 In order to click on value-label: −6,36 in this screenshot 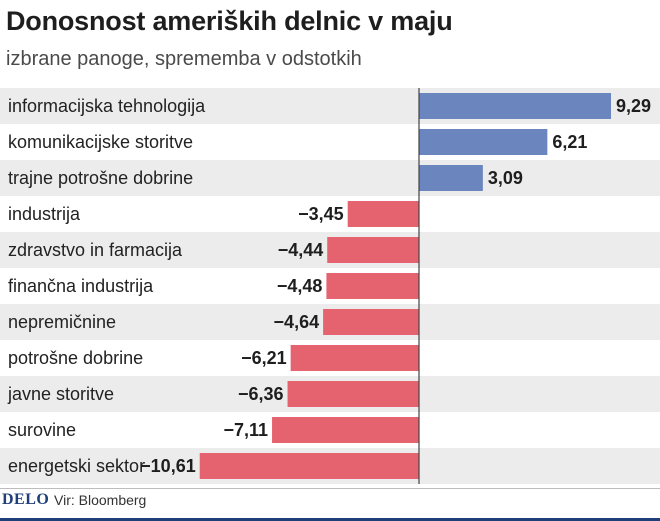, I will do `click(261, 394)`.